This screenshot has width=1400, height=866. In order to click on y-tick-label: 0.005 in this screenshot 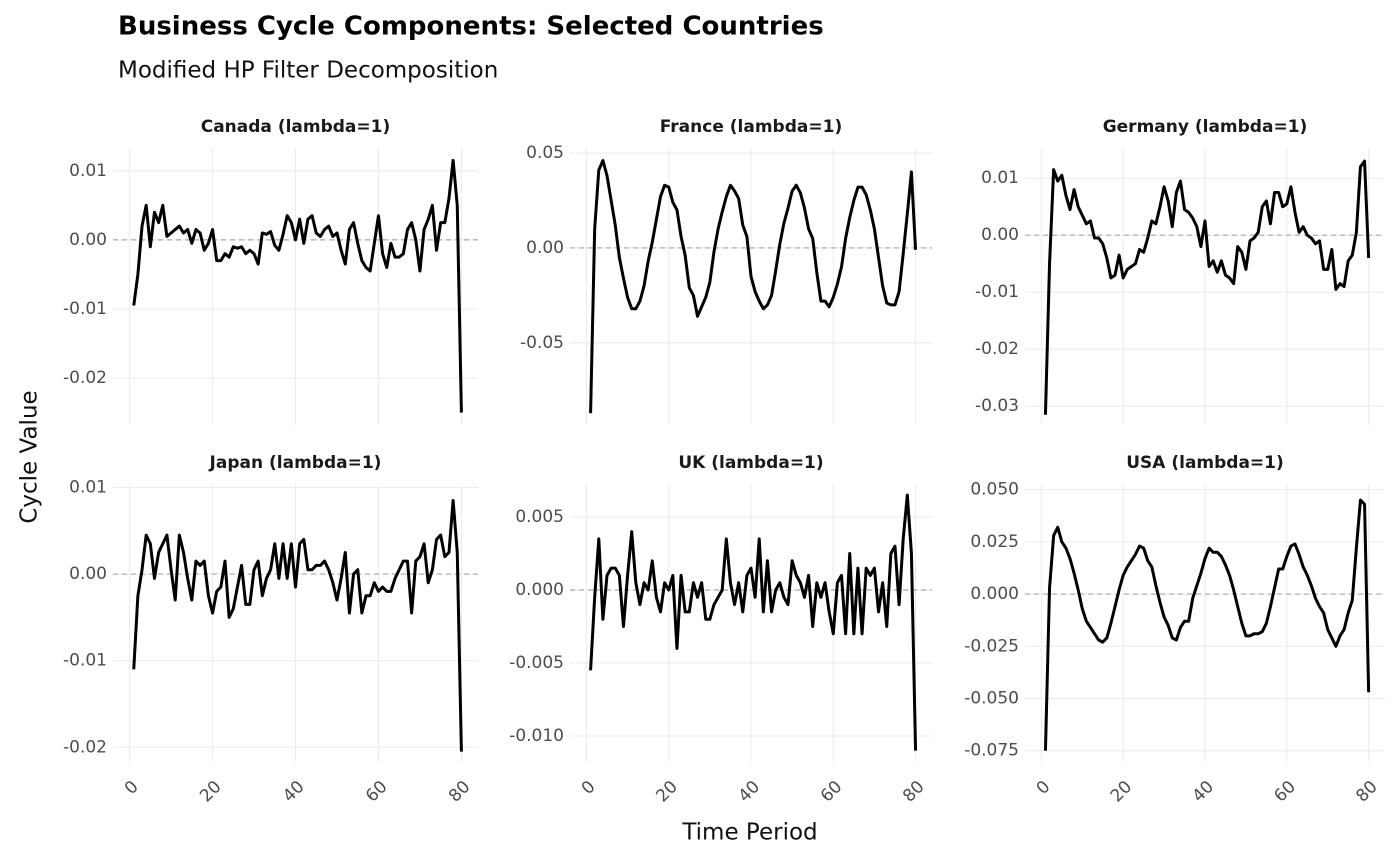, I will do `click(539, 517)`.